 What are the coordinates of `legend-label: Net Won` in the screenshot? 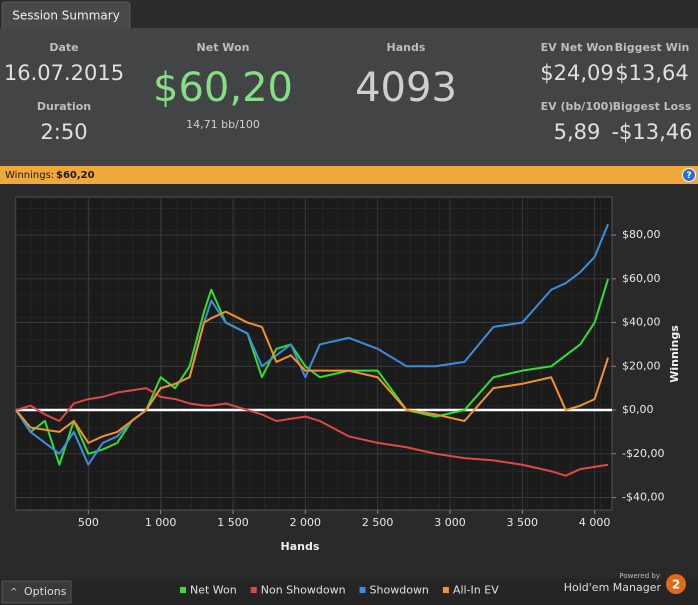 It's located at (213, 590).